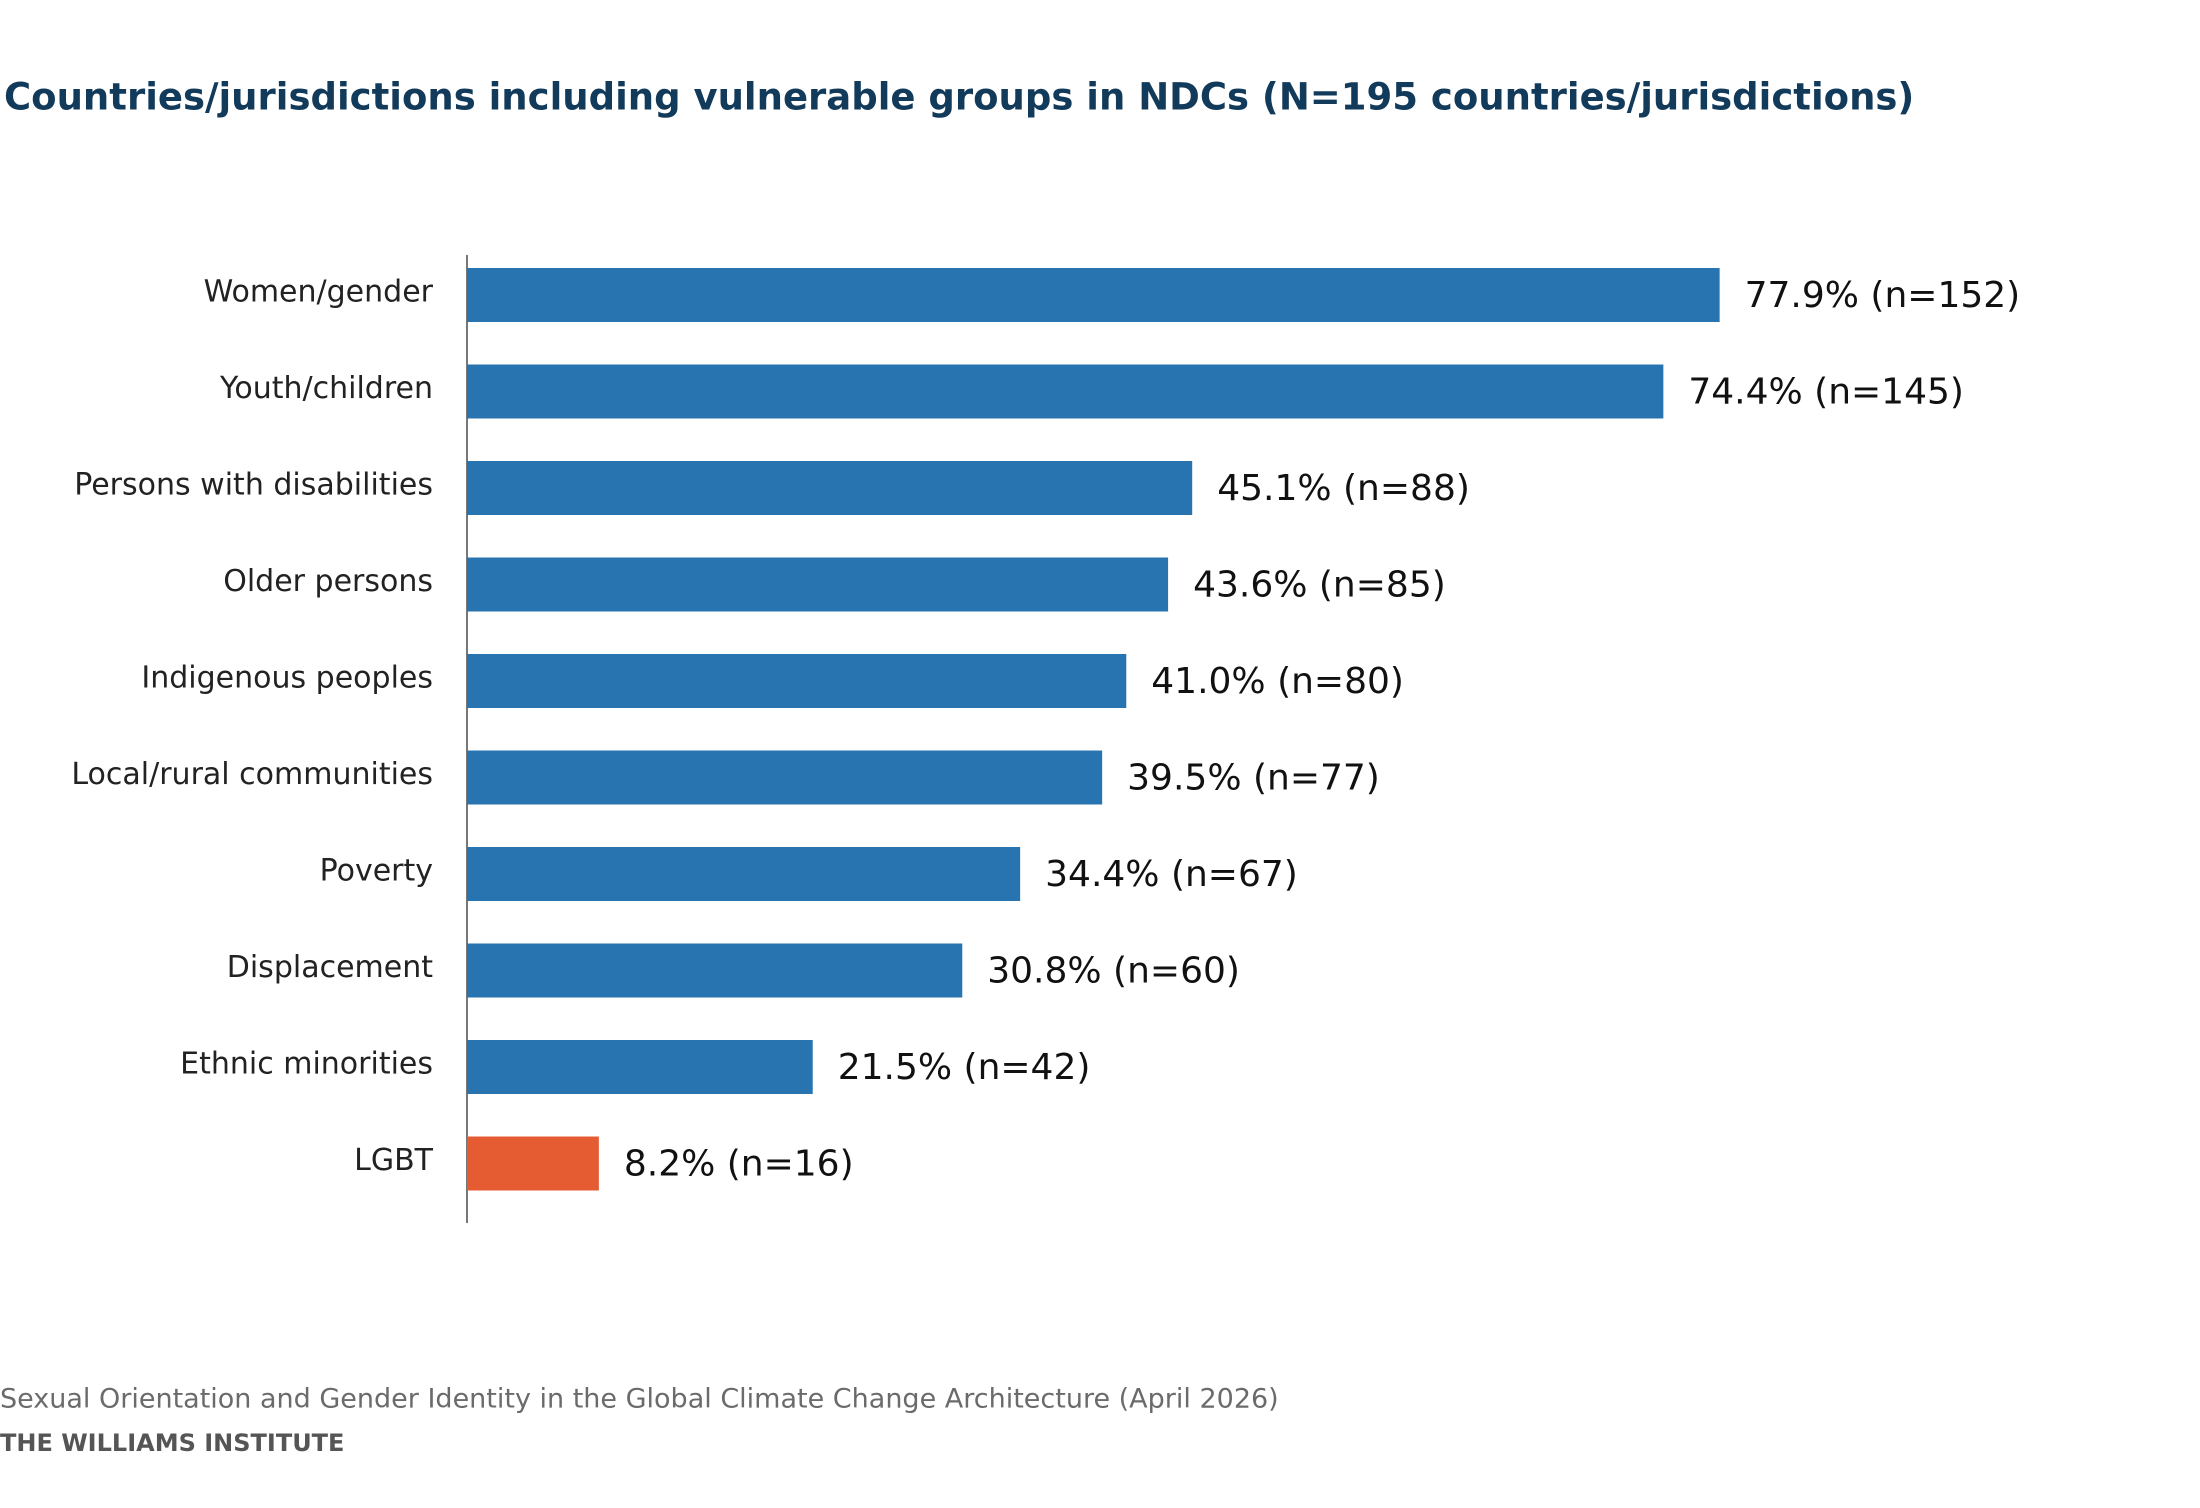 This screenshot has height=1508, width=2200. Describe the element at coordinates (1277, 681) in the screenshot. I see `value-label: 41.0% (n=80)` at that location.